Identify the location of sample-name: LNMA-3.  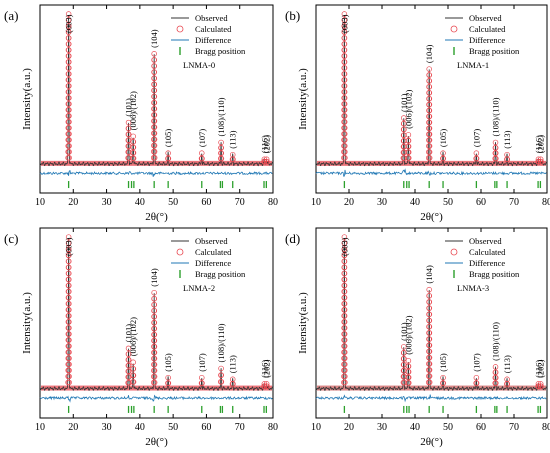
(473, 288).